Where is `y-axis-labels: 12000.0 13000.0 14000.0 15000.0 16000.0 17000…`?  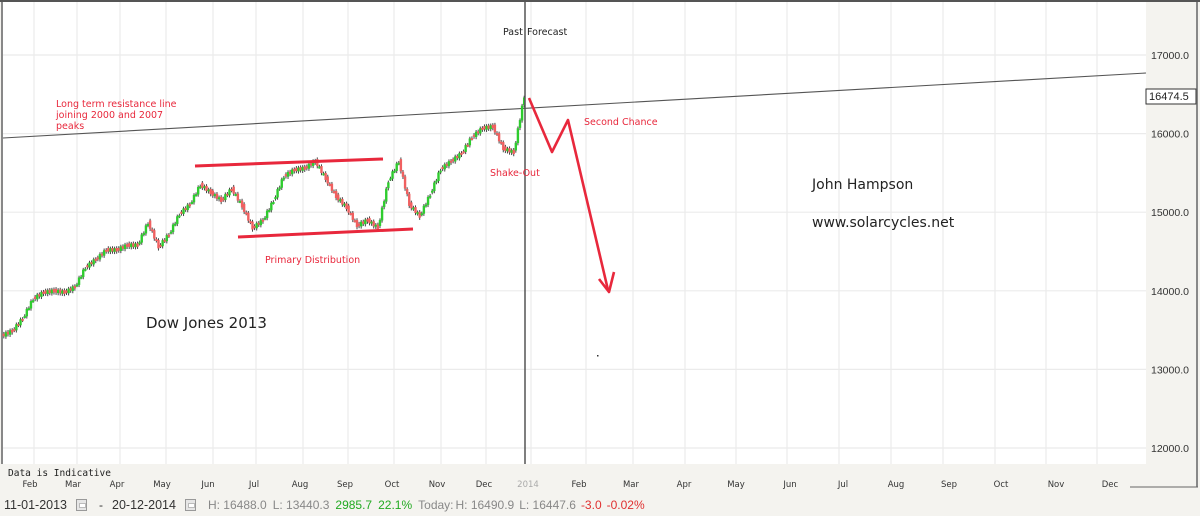
y-axis-labels: 12000.0 13000.0 14000.0 15000.0 16000.0 17000… is located at coordinates (1170, 252).